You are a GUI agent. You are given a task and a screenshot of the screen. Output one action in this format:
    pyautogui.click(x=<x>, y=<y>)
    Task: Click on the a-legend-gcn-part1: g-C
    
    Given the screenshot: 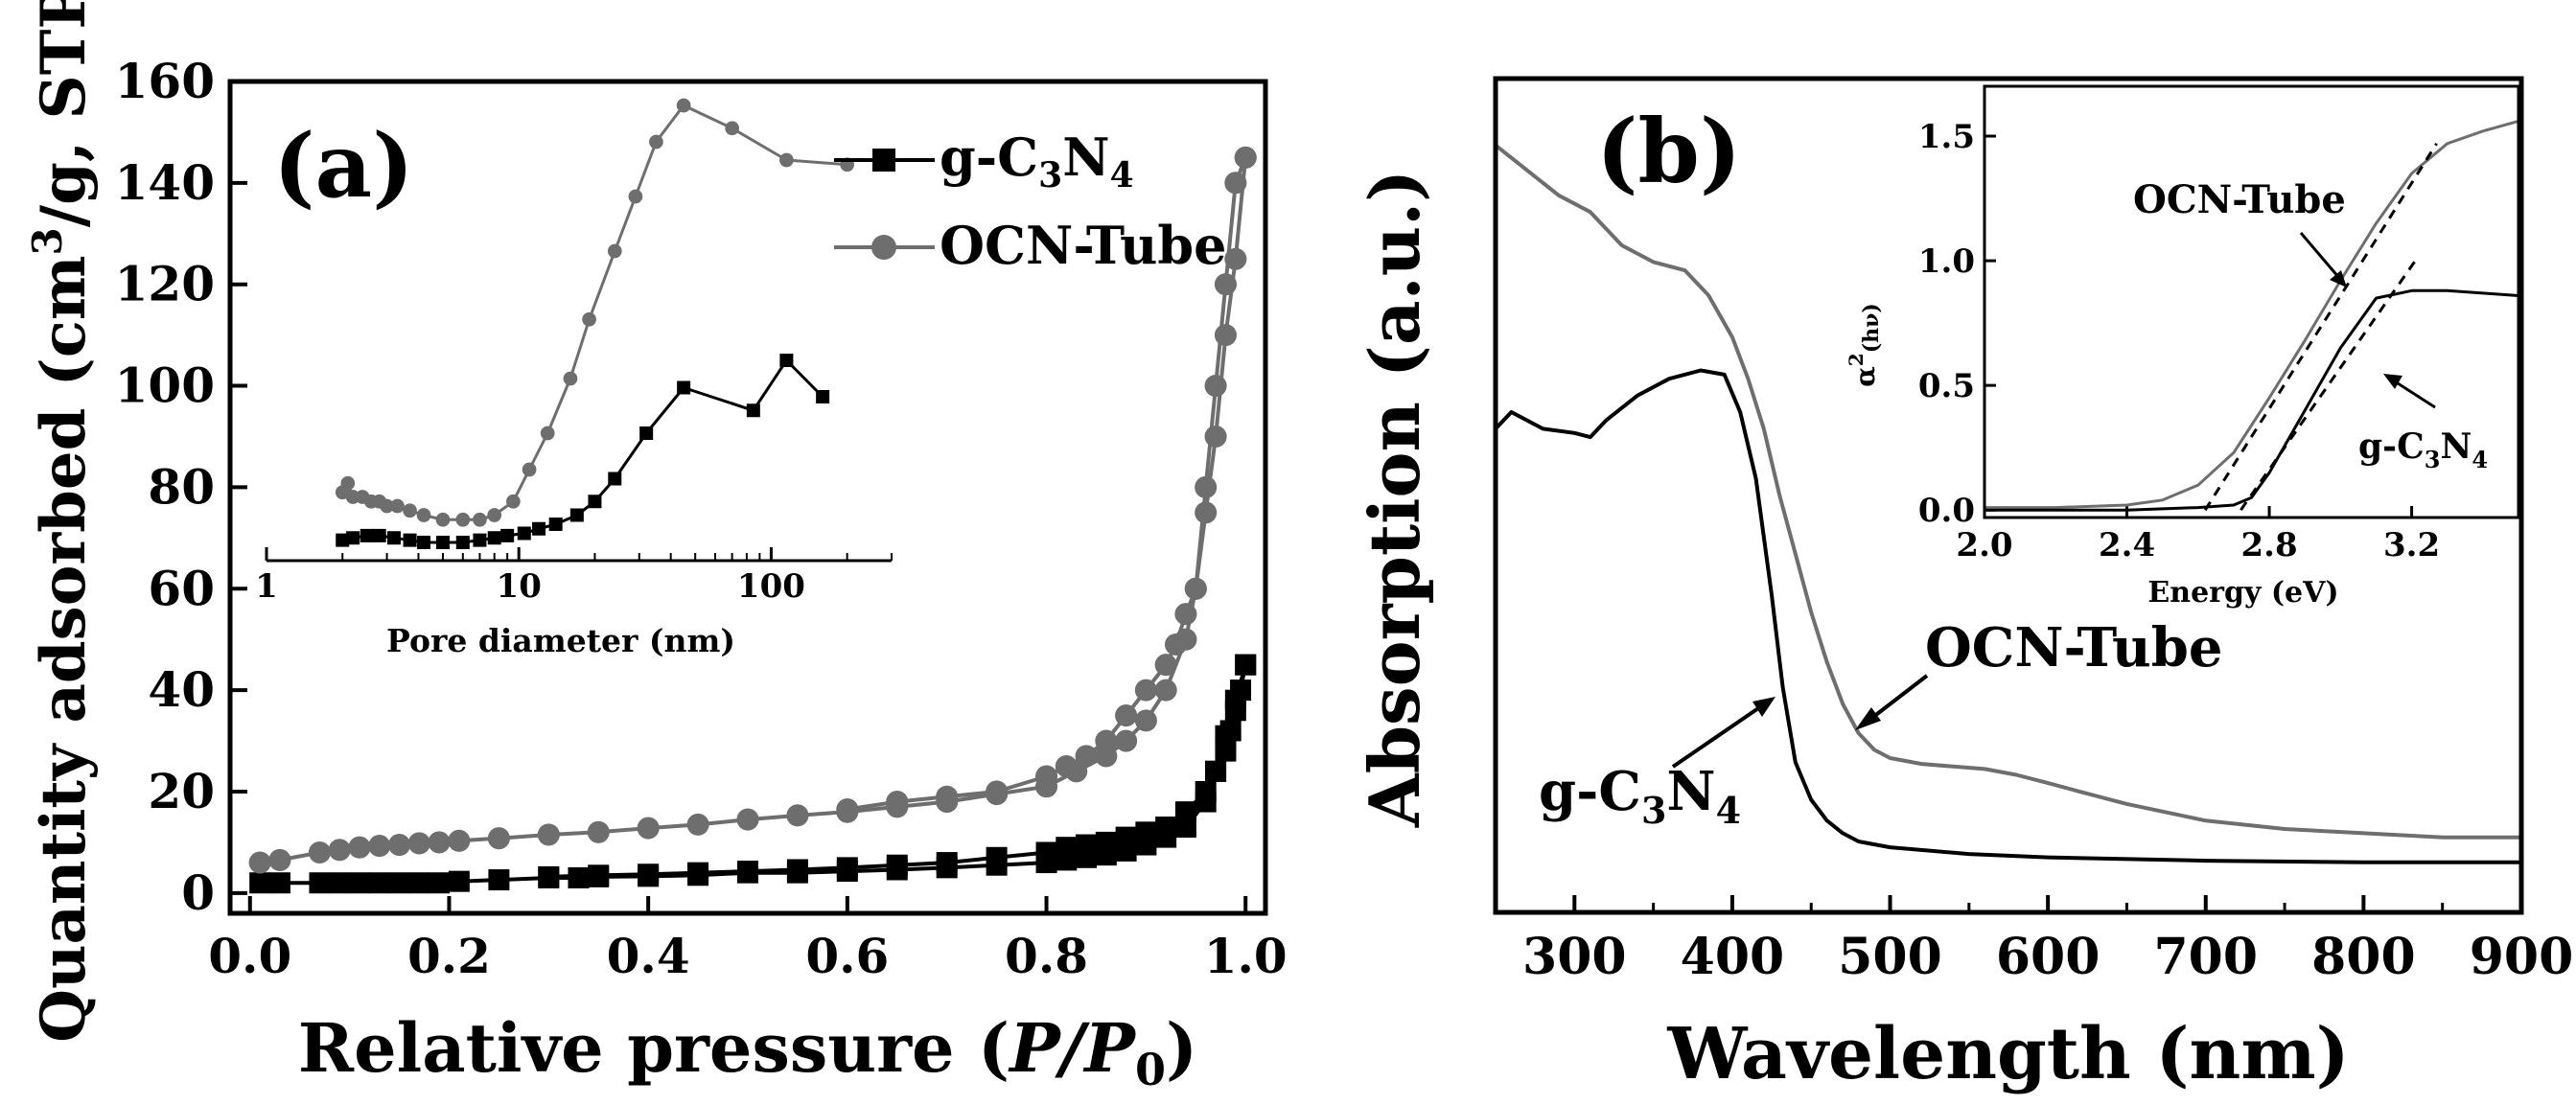 What is the action you would take?
    pyautogui.click(x=989, y=157)
    